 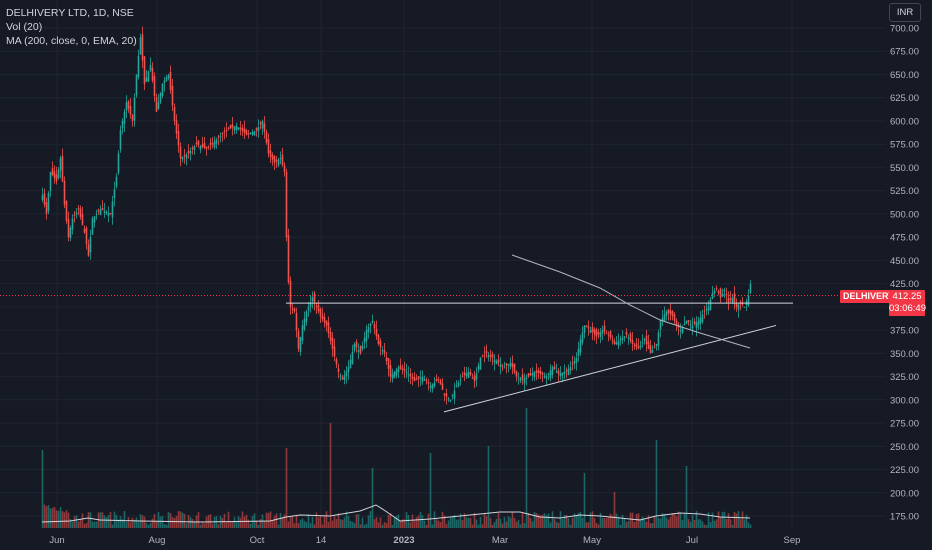 What do you see at coordinates (904, 331) in the screenshot?
I see `y-tick-label: 375.00` at bounding box center [904, 331].